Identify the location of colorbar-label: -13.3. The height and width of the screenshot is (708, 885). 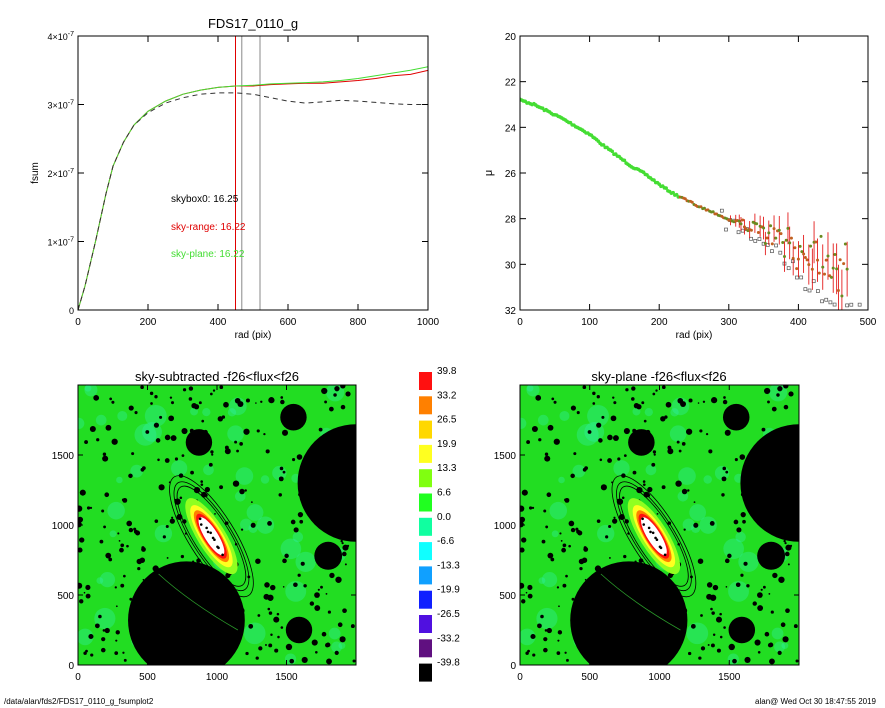
(448, 565).